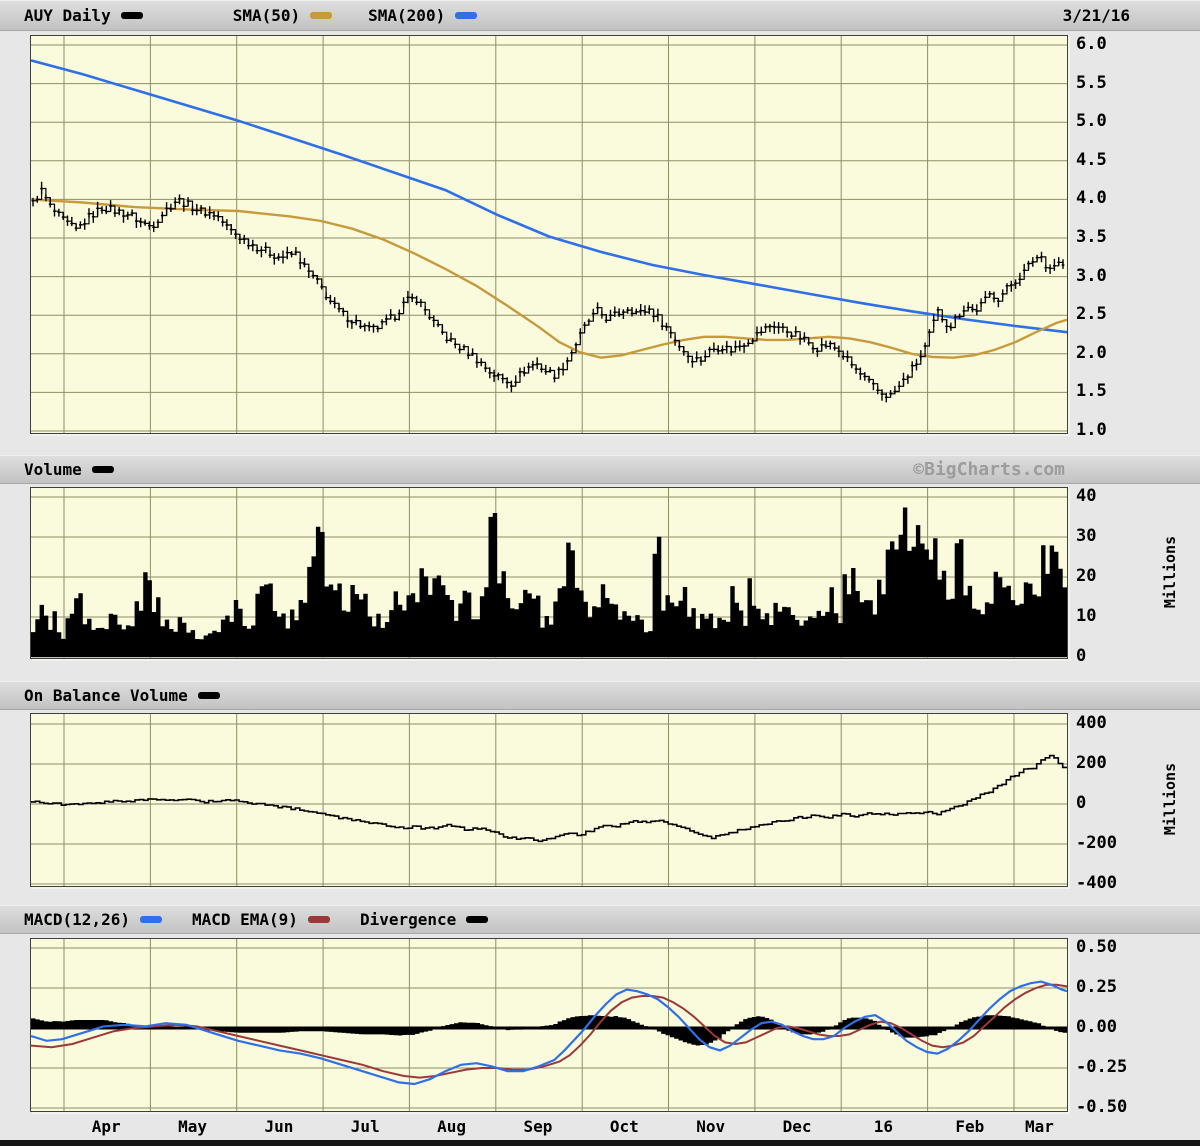 The height and width of the screenshot is (1146, 1200). I want to click on sma200-legend-label: SMA(200), so click(407, 15).